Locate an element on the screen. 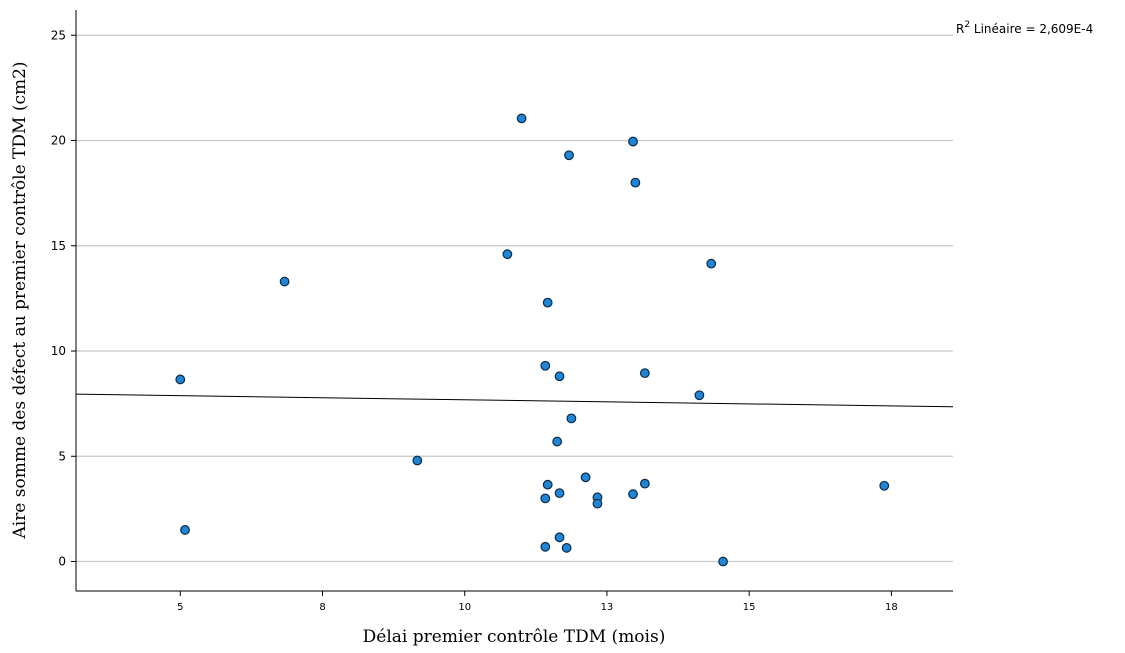  x-tick-label: 10 is located at coordinates (464, 607).